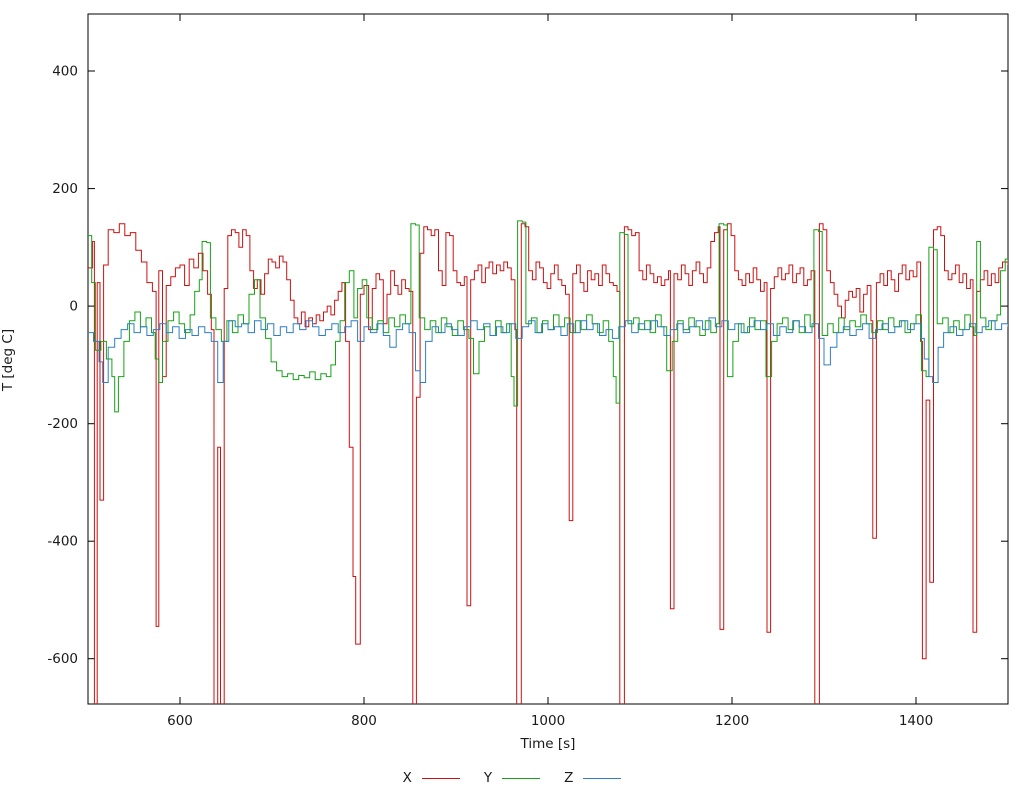 This screenshot has width=1024, height=800. Describe the element at coordinates (65, 189) in the screenshot. I see `y-tick-label: 200` at that location.